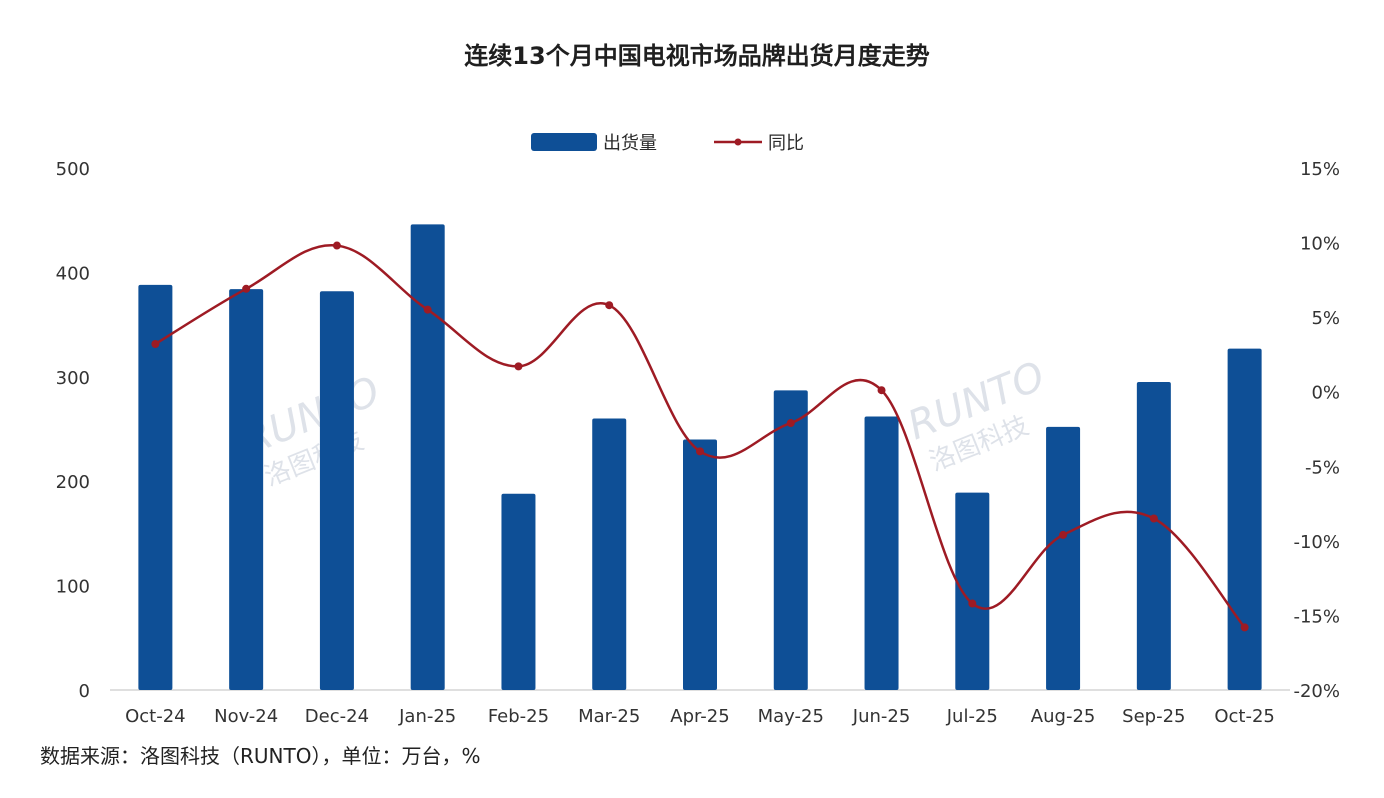  Describe the element at coordinates (1244, 716) in the screenshot. I see `x-tick-label: Oct-25` at that location.